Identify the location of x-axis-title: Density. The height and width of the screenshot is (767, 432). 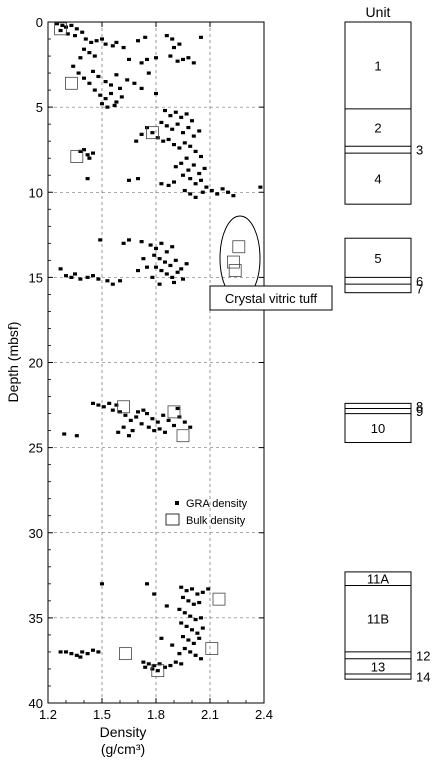
(123, 732).